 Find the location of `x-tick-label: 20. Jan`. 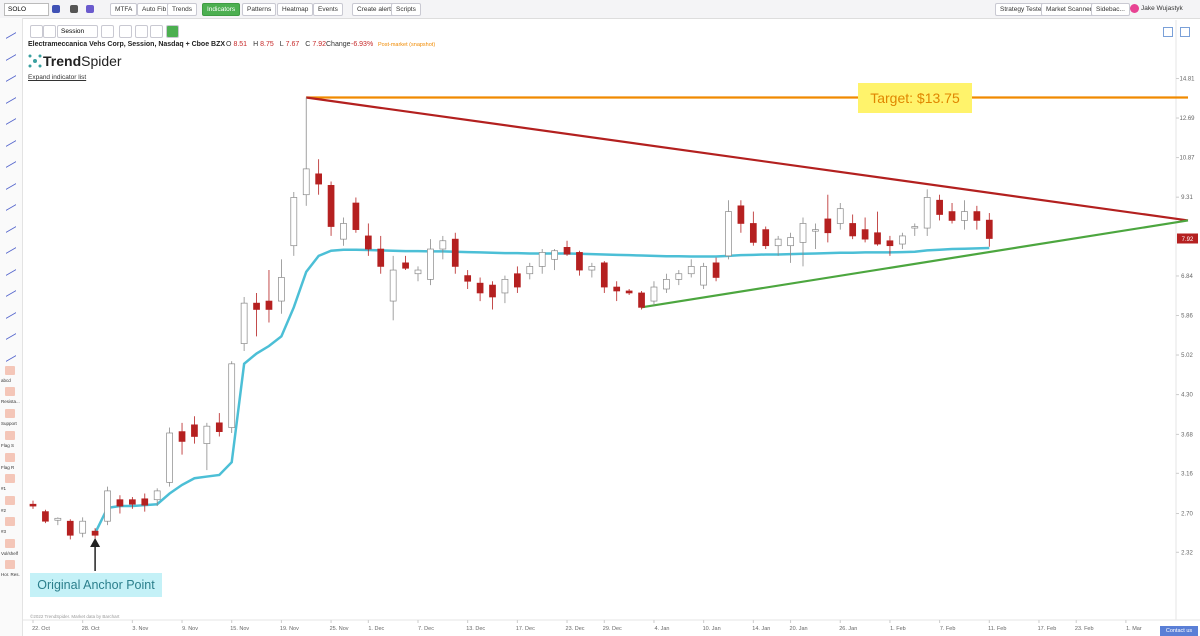

x-tick-label: 20. Jan is located at coordinates (799, 629).